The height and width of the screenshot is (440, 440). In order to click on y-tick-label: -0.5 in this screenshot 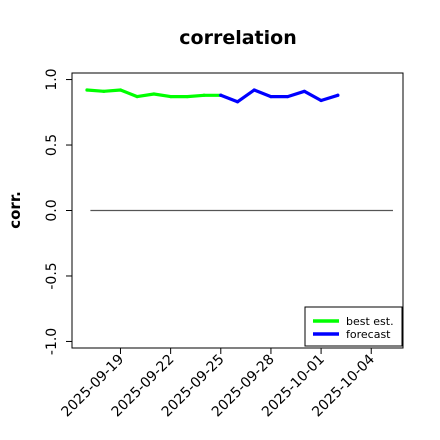, I will do `click(52, 275)`.